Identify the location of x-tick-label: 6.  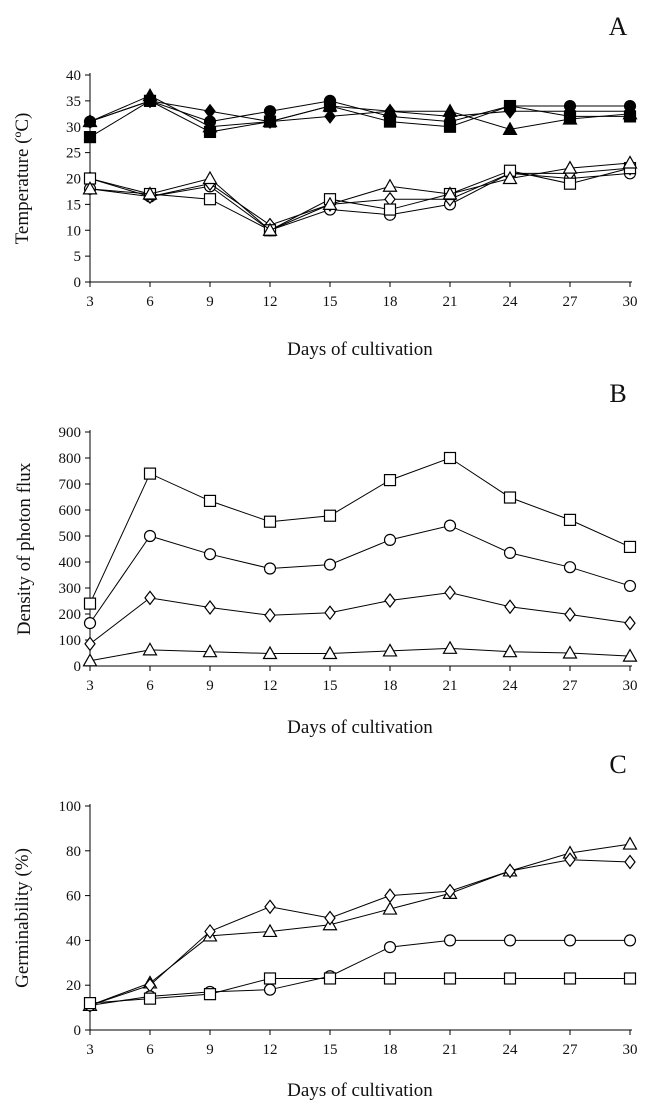
(150, 686).